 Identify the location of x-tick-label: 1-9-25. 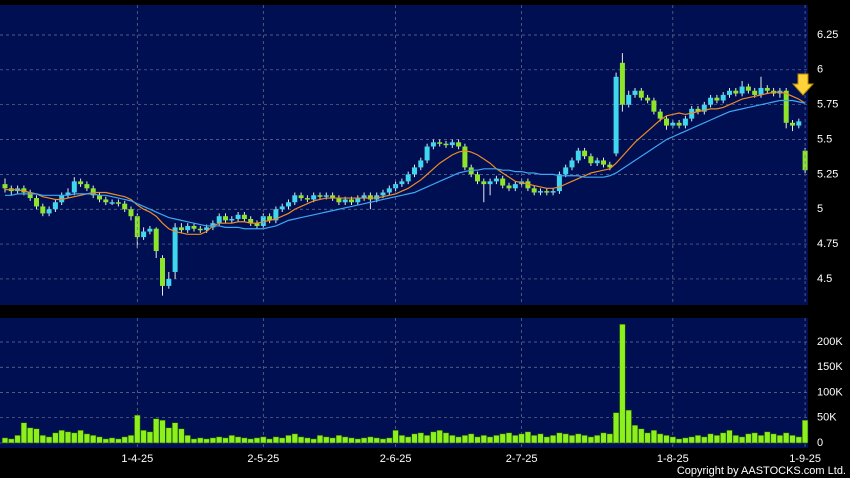
(805, 459).